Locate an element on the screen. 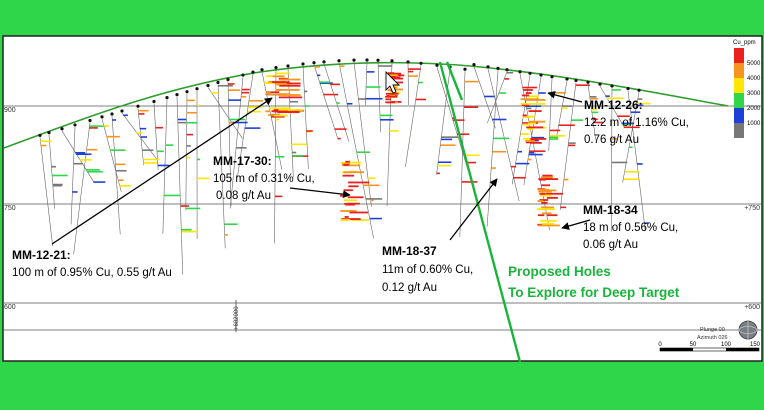 This screenshot has width=764, height=410. scale-tick-150: 150 is located at coordinates (755, 345).